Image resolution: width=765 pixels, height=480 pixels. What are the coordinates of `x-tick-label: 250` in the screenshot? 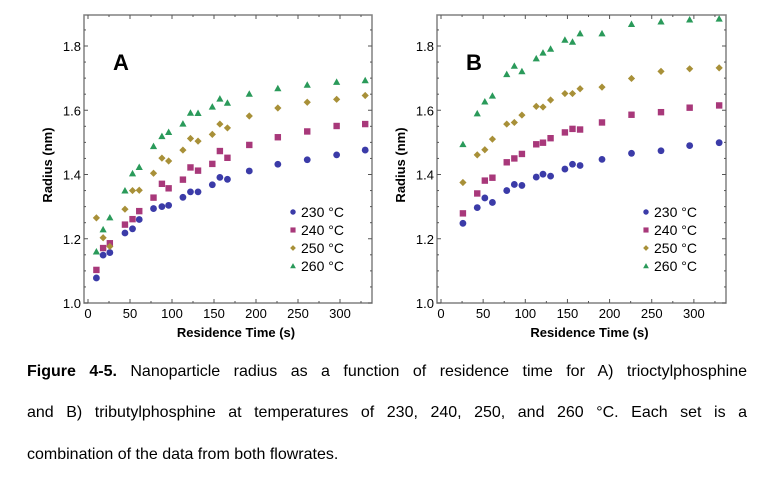 It's located at (652, 313).